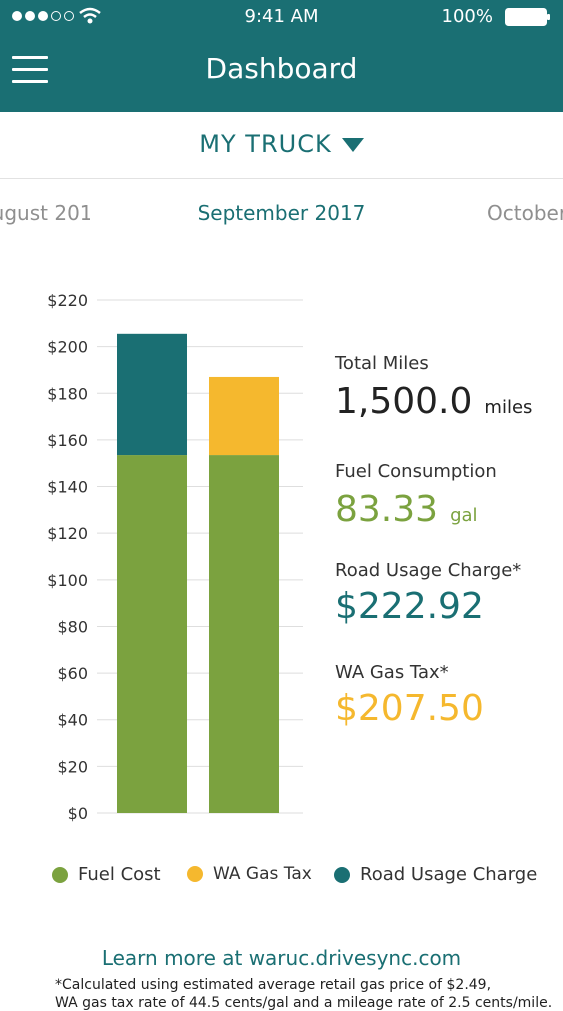 The width and height of the screenshot is (563, 1011). I want to click on status-time: 9:41 AM, so click(281, 16).